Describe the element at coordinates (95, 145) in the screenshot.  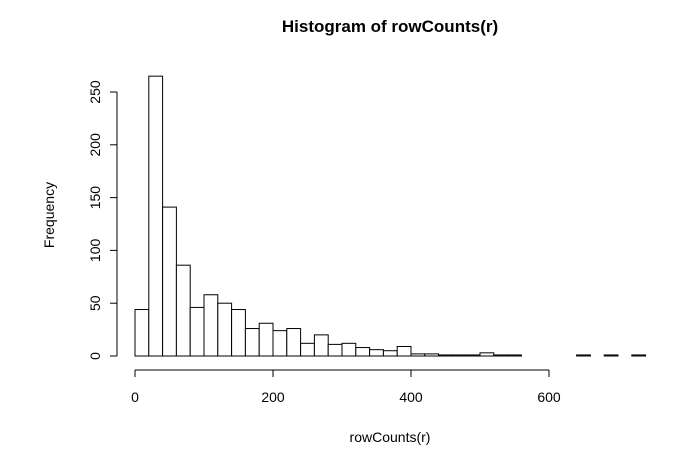
I see `y-tick-label: 200` at that location.